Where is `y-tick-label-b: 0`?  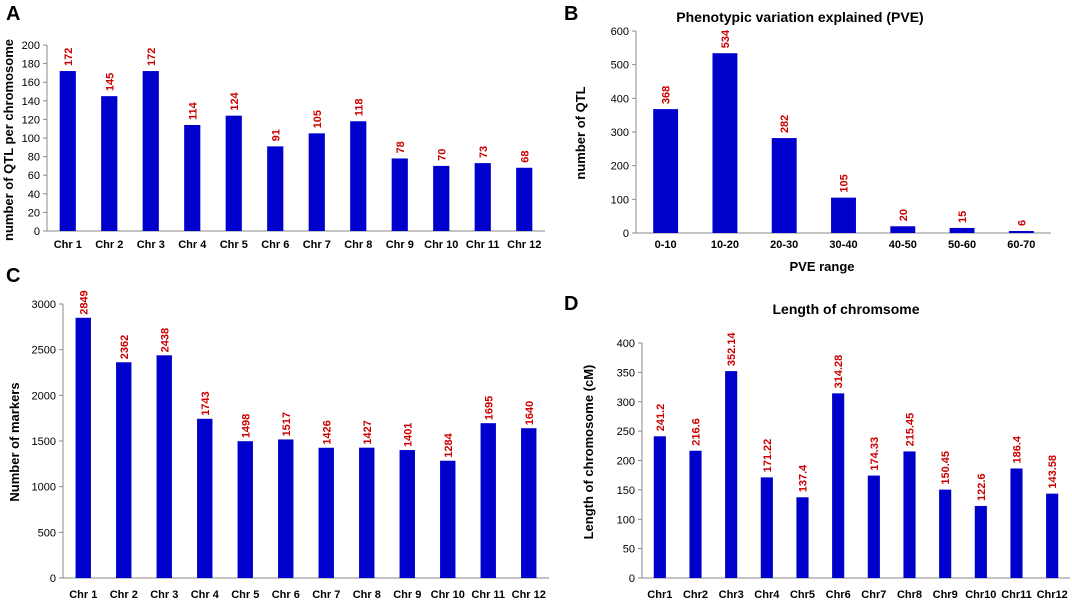 y-tick-label-b: 0 is located at coordinates (626, 234).